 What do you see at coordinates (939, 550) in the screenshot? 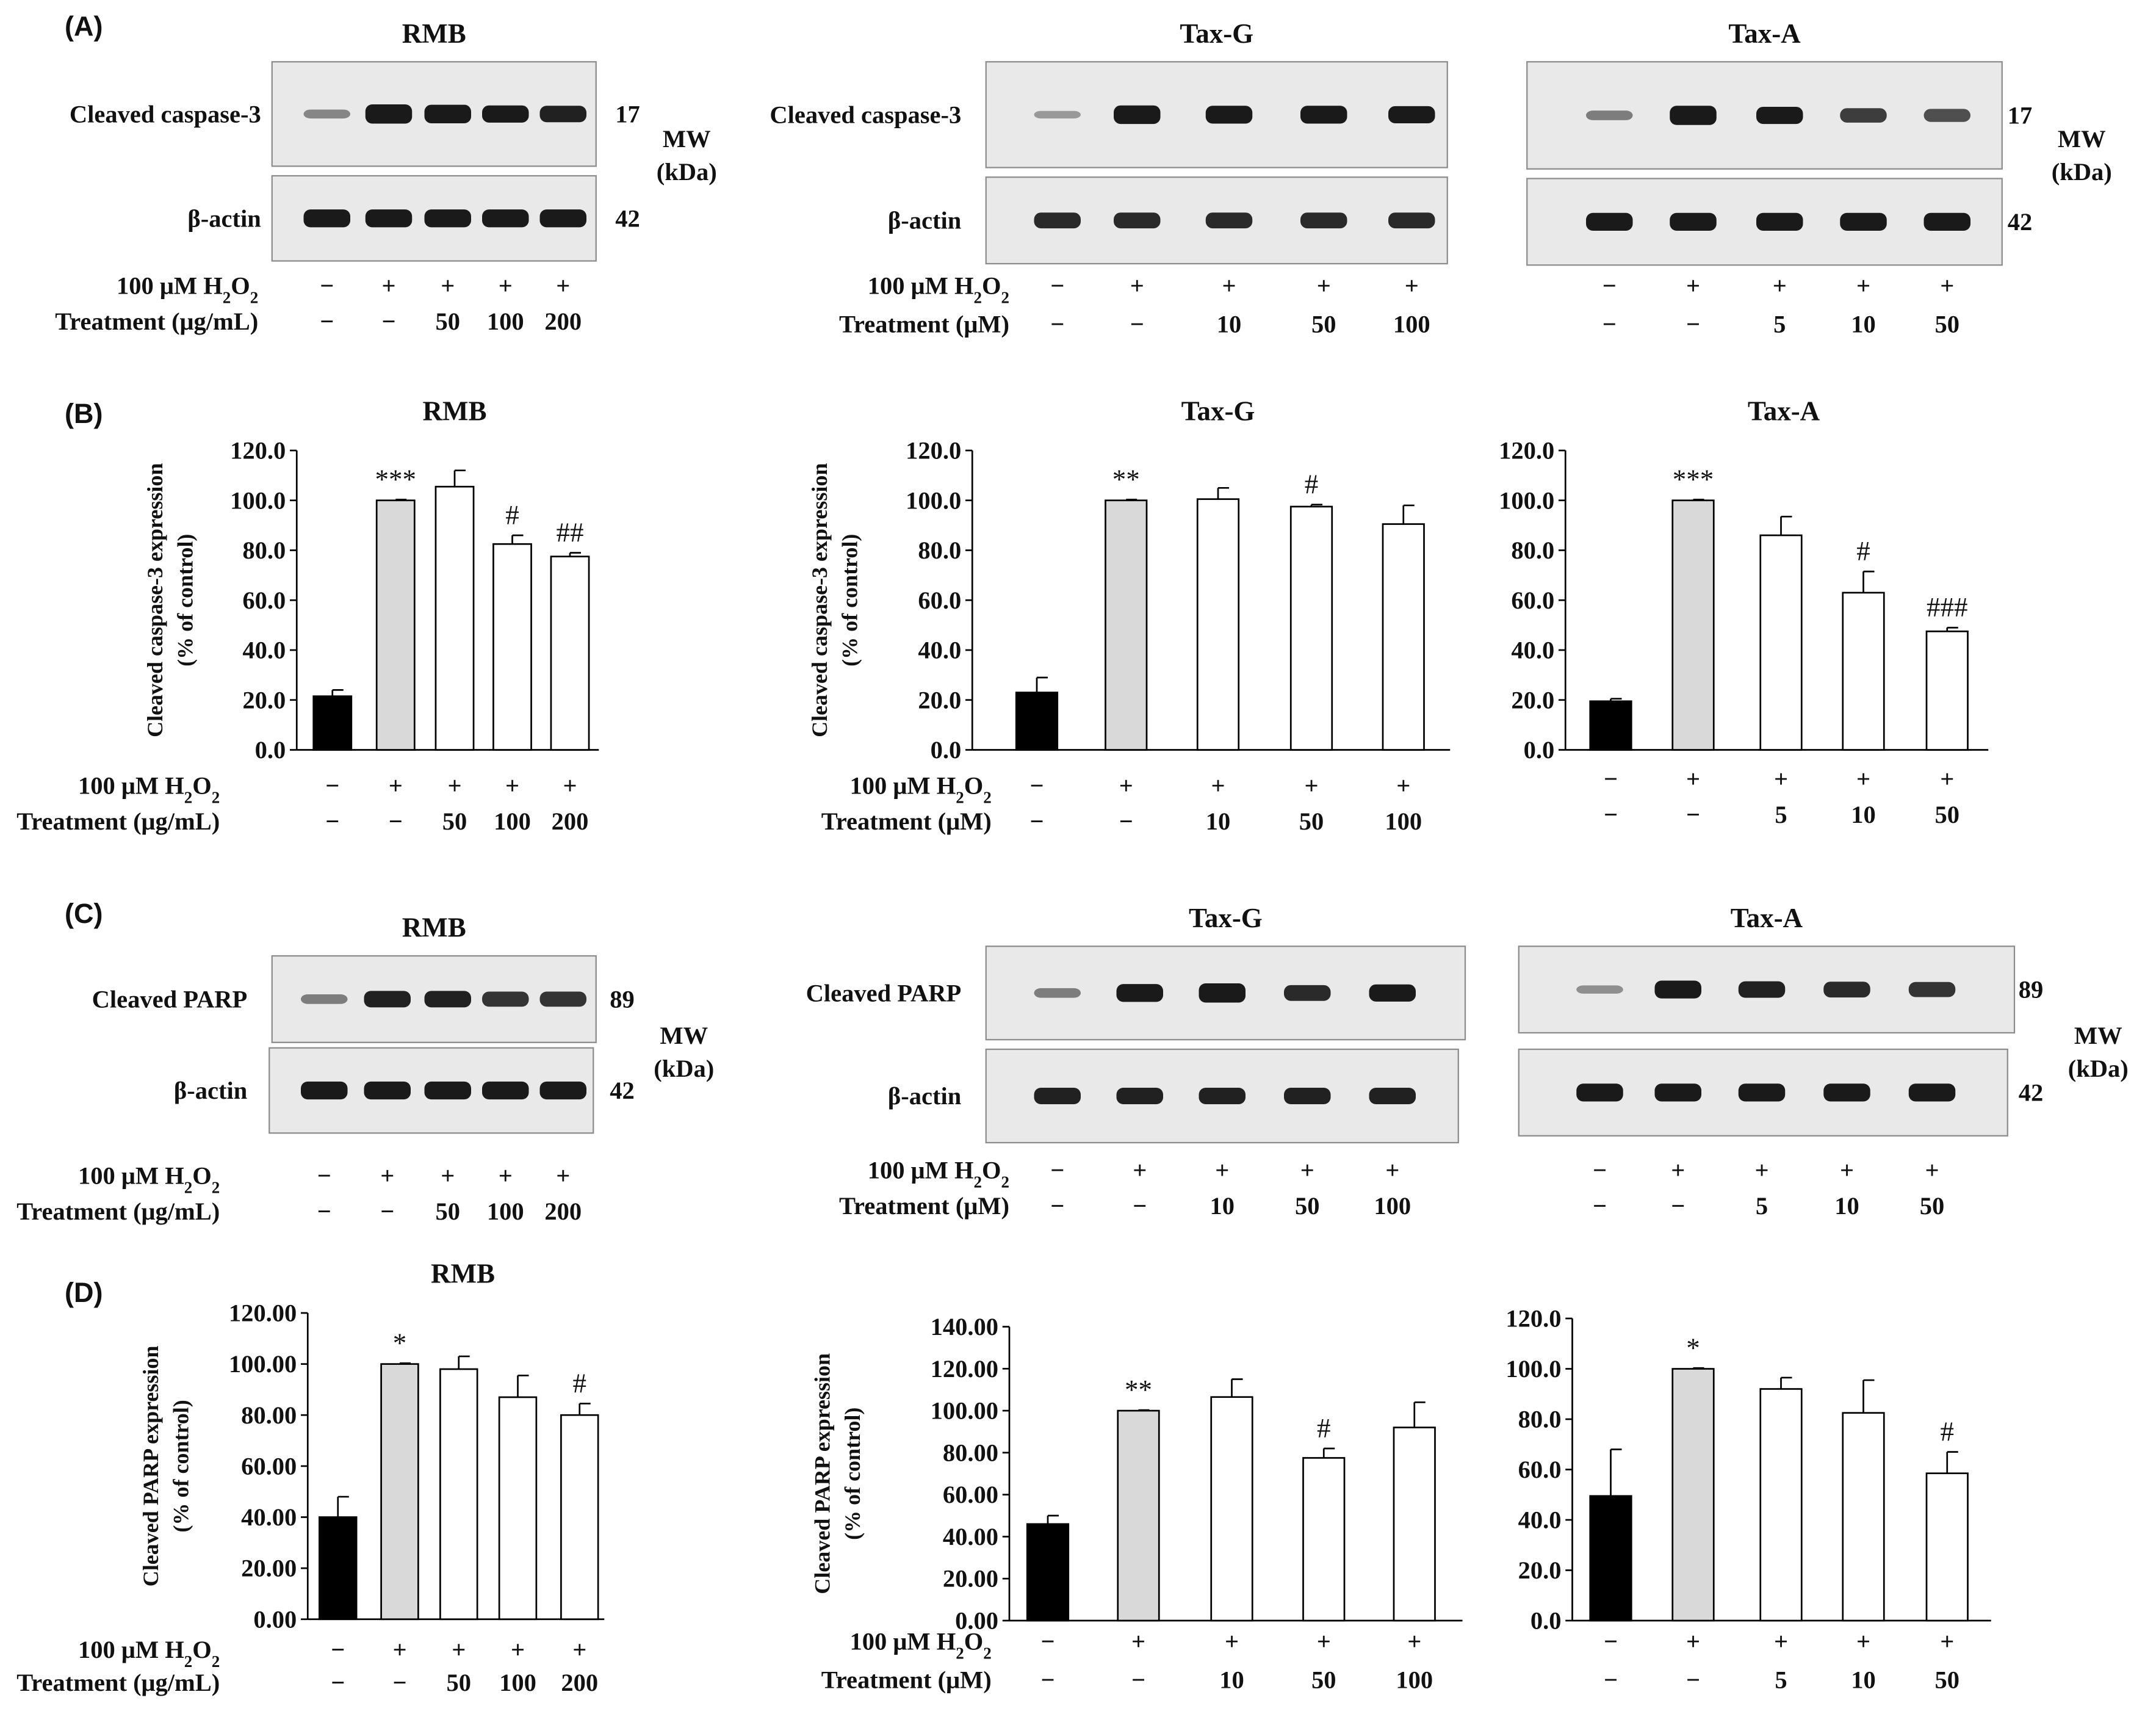
I see `y-tick-label: 80.0` at bounding box center [939, 550].